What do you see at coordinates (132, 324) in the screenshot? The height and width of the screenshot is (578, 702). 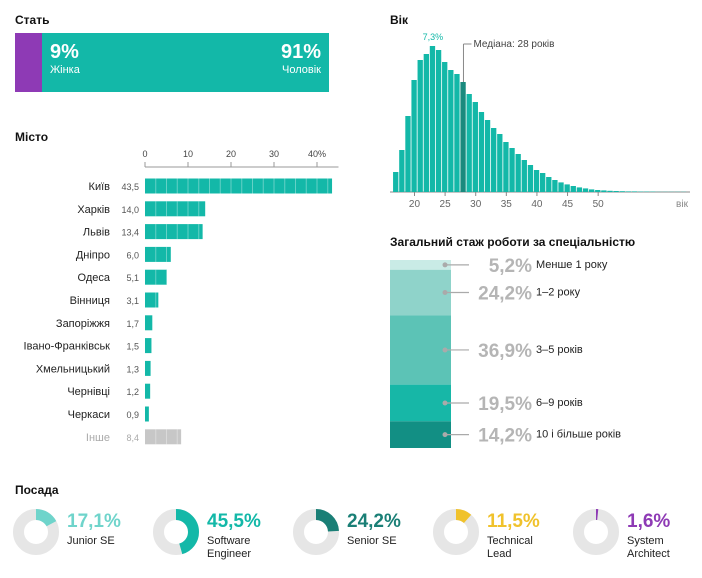 I see `city-value-label: 1,7` at bounding box center [132, 324].